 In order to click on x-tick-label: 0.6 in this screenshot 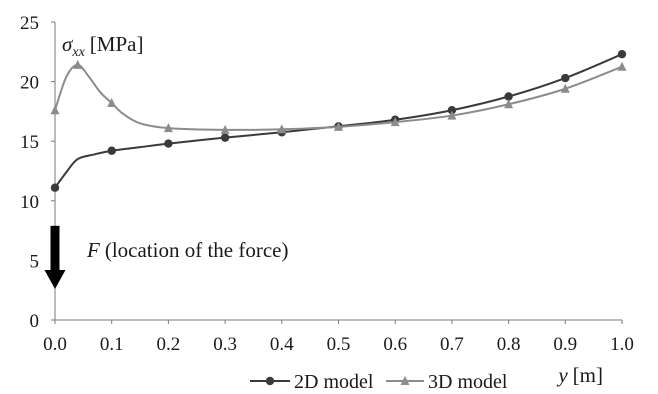, I will do `click(395, 344)`.